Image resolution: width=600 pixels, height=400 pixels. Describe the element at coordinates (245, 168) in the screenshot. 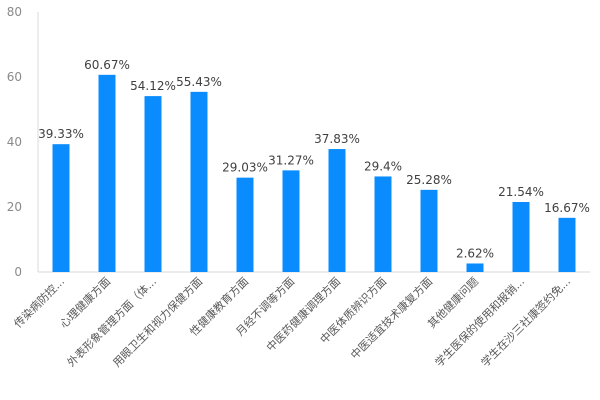

I see `data-label: 29.03%` at that location.